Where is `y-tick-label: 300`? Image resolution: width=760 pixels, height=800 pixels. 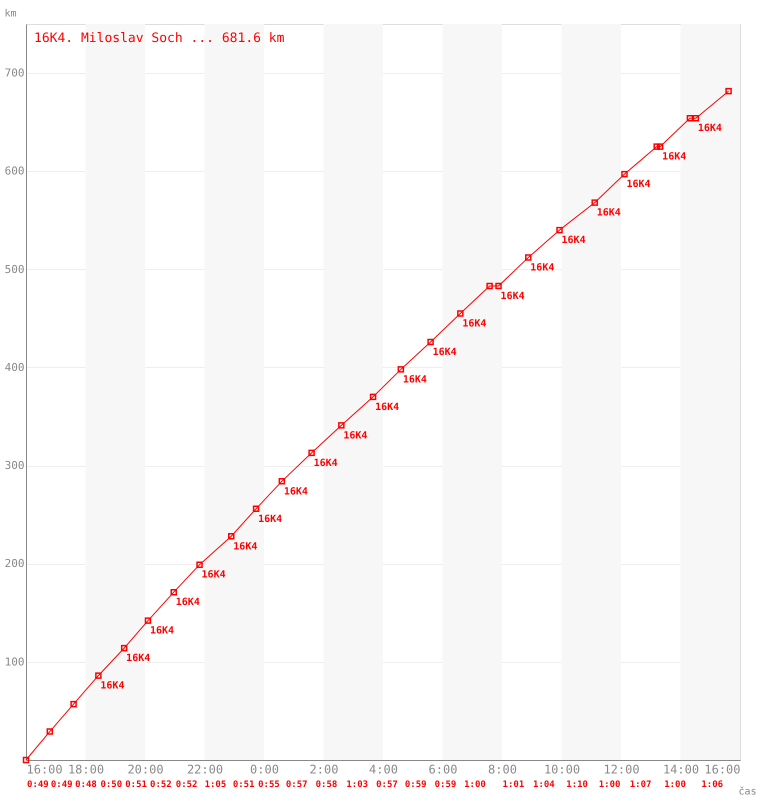 y-tick-label: 300 is located at coordinates (14, 465).